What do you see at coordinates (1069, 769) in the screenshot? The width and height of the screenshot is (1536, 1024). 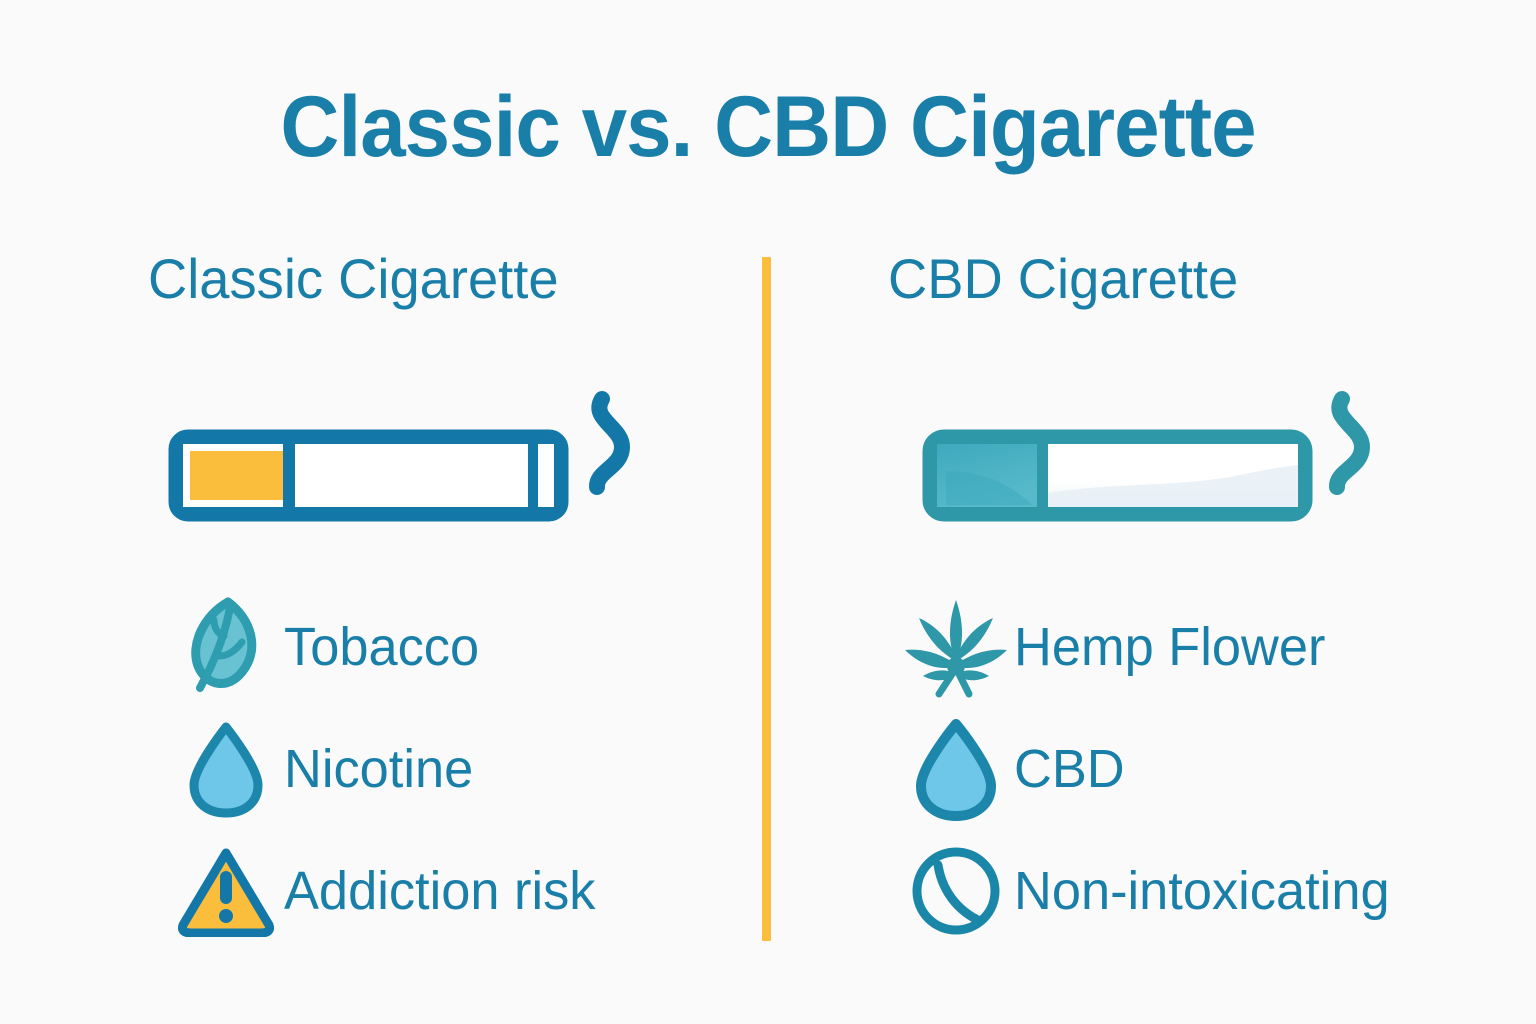 I see `feature-label-cbd: CBD` at bounding box center [1069, 769].